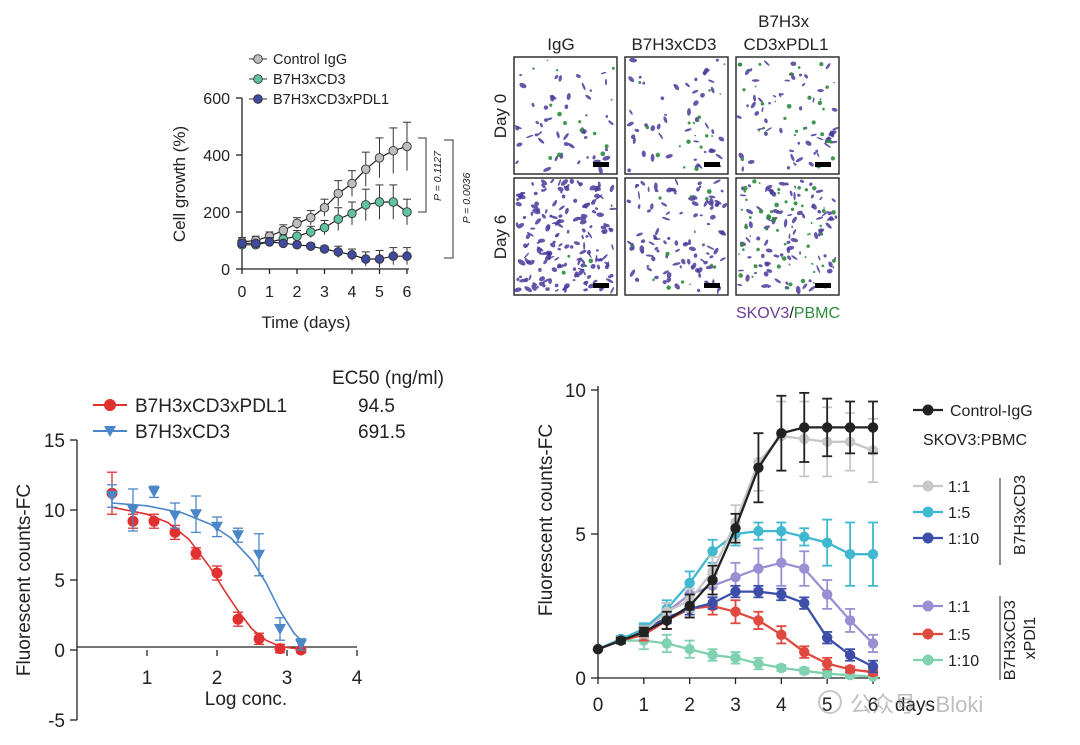 Image resolution: width=1080 pixels, height=745 pixels. Describe the element at coordinates (785, 44) in the screenshot. I see `col-label-trispecific-line2: CD3xPDL1` at that location.